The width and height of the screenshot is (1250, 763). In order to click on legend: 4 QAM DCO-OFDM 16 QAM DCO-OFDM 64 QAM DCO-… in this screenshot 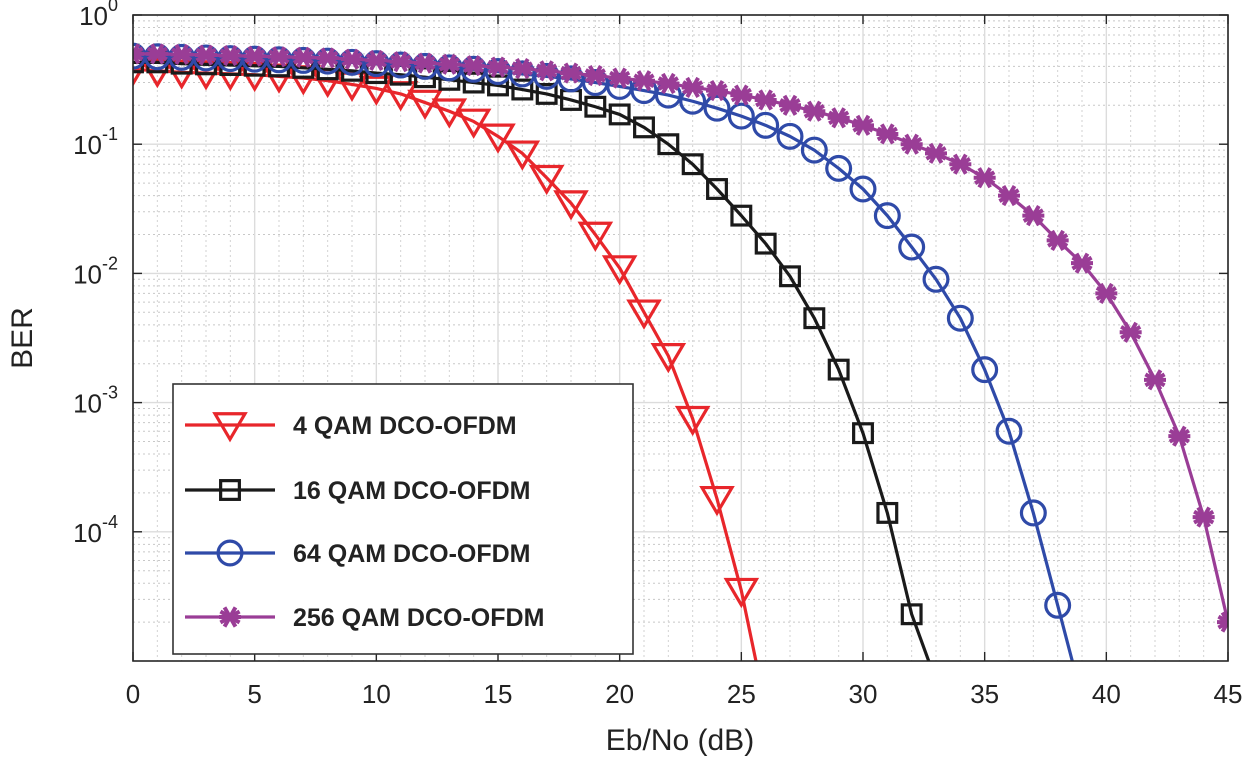, I will do `click(403, 519)`.